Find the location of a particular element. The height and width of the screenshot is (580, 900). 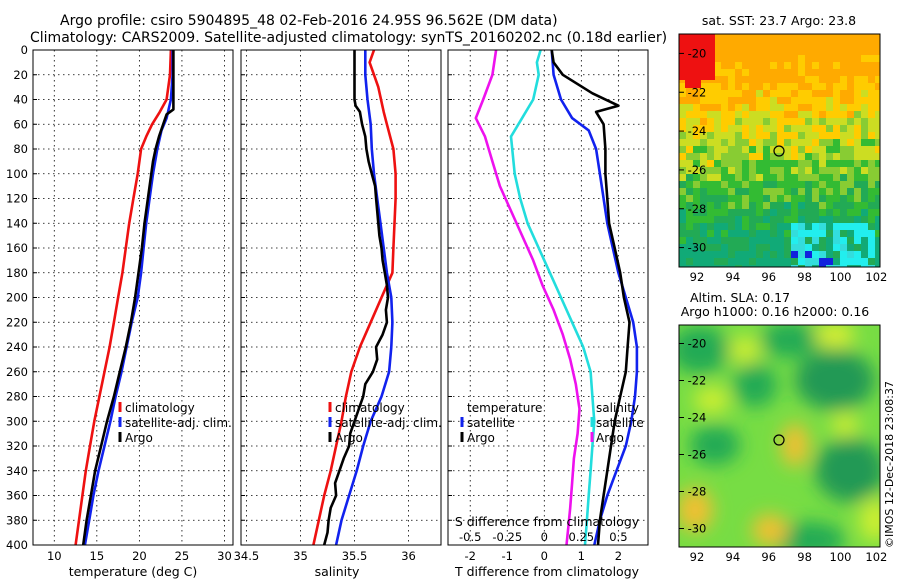

y-tick-label-220: 220 is located at coordinates (17, 322).